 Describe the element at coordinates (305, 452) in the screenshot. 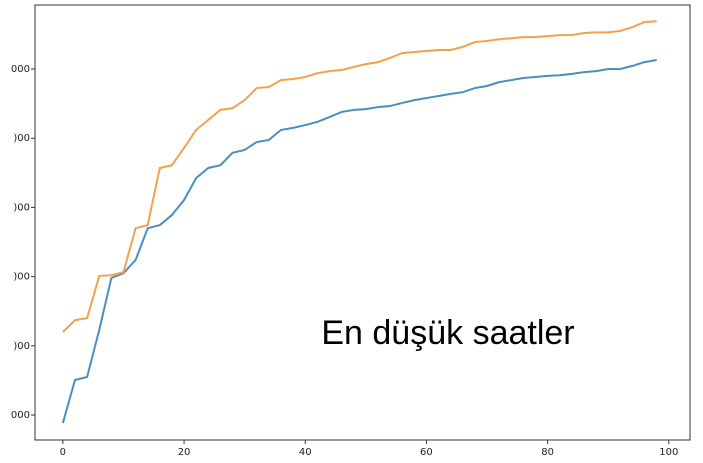

I see `x-tick-label: 40` at that location.